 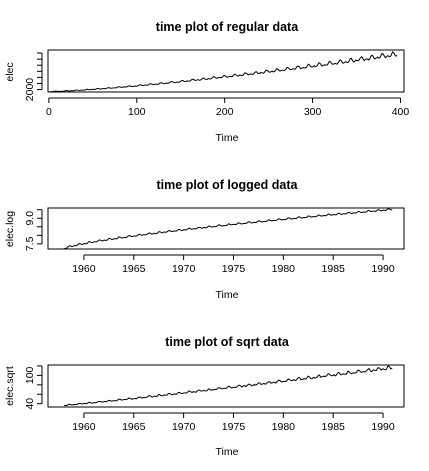 I want to click on y-axis-label: elec, so click(x=10, y=71).